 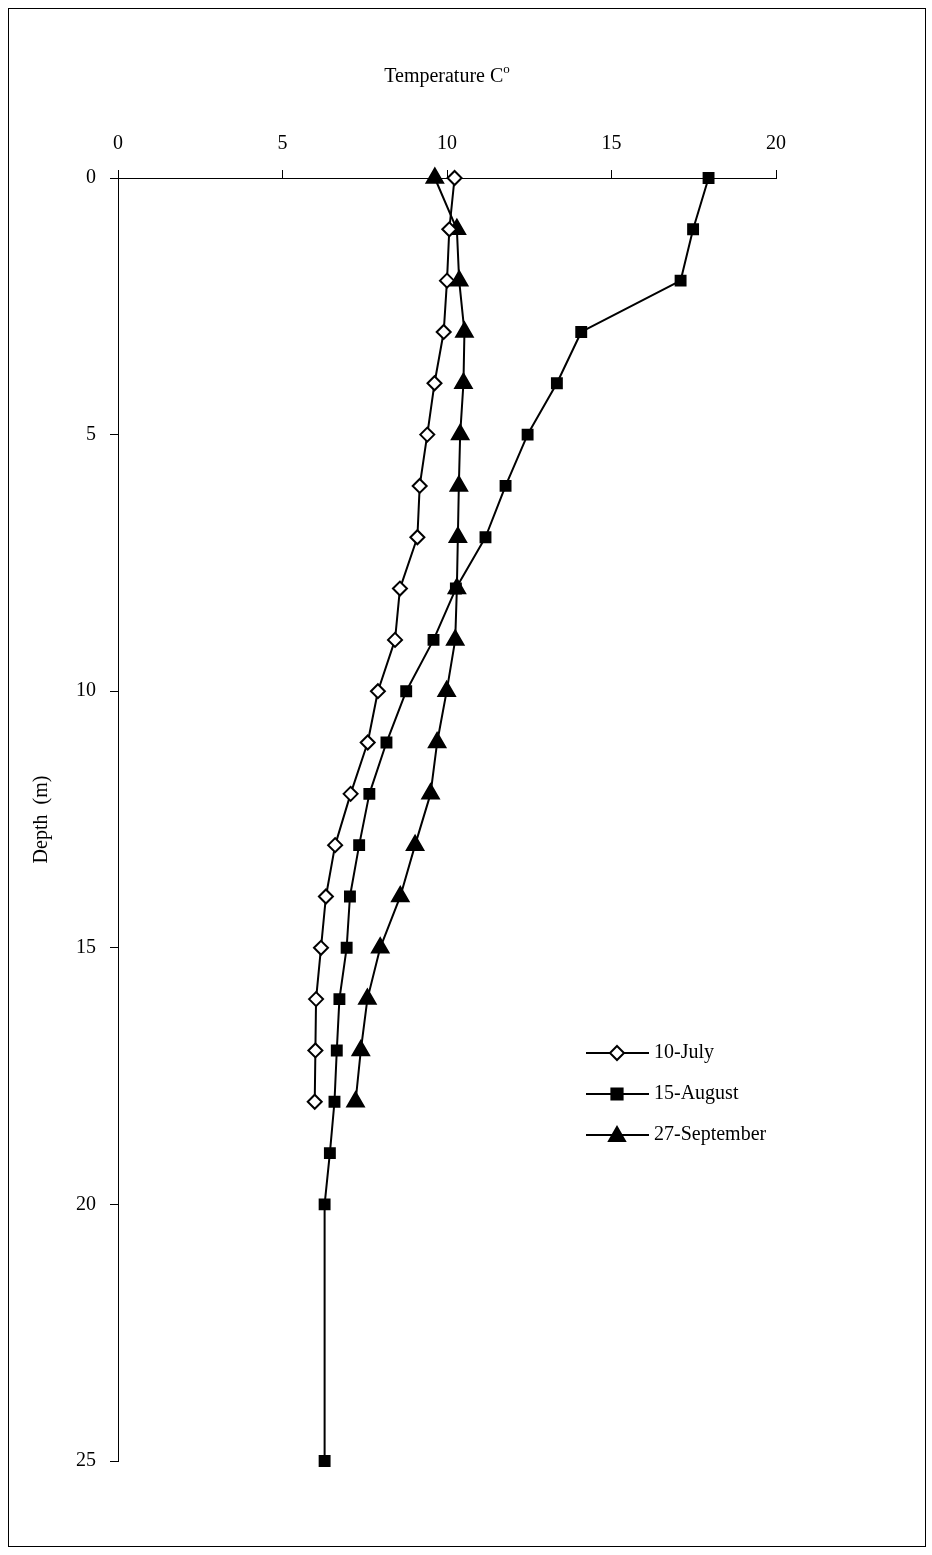 What do you see at coordinates (282, 142) in the screenshot?
I see `x-tick-label: 5` at bounding box center [282, 142].